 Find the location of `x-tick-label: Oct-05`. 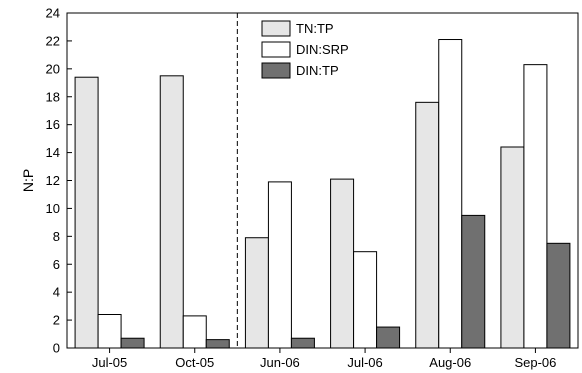

x-tick-label: Oct-05 is located at coordinates (194, 362).